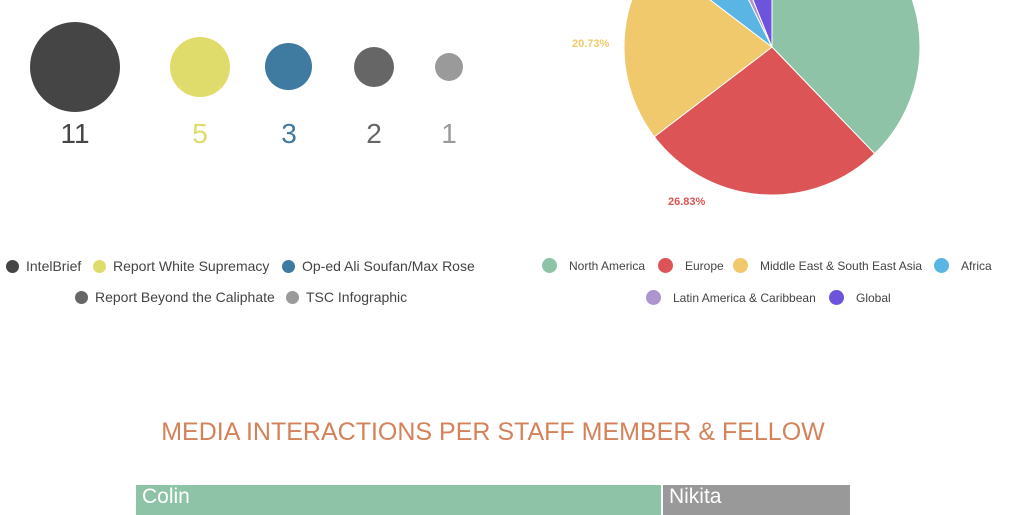 The width and height of the screenshot is (1024, 515). What do you see at coordinates (289, 133) in the screenshot?
I see `bubble-value: 3` at bounding box center [289, 133].